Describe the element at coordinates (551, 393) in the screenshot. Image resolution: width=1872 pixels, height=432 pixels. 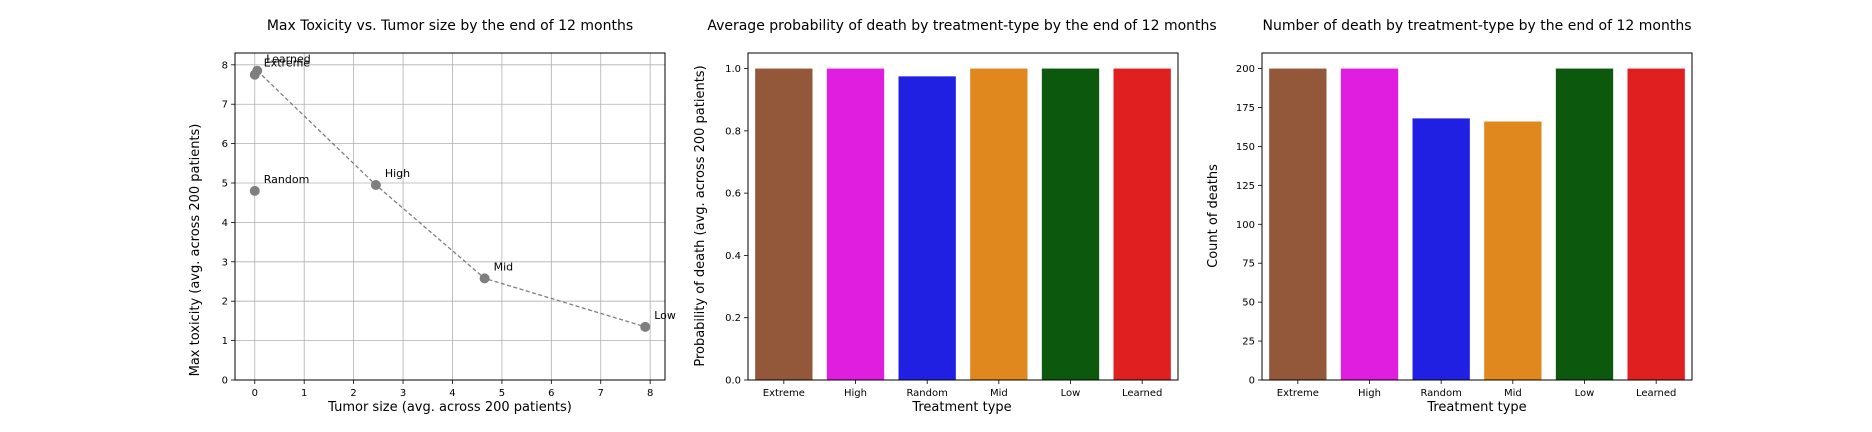
I see `x-tick-label: 6` at that location.